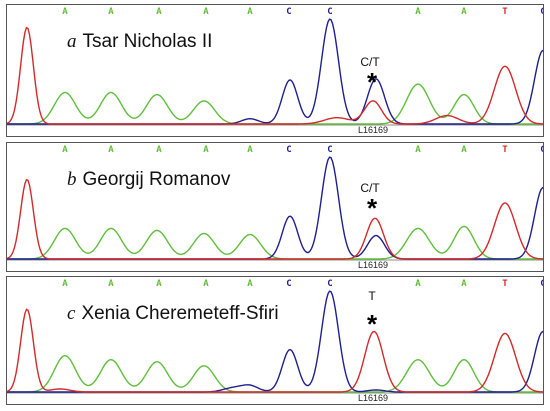 This screenshot has height=411, width=550. What do you see at coordinates (180, 313) in the screenshot?
I see `panel-name: Xenia Cheremeteff-Sfiri` at bounding box center [180, 313].